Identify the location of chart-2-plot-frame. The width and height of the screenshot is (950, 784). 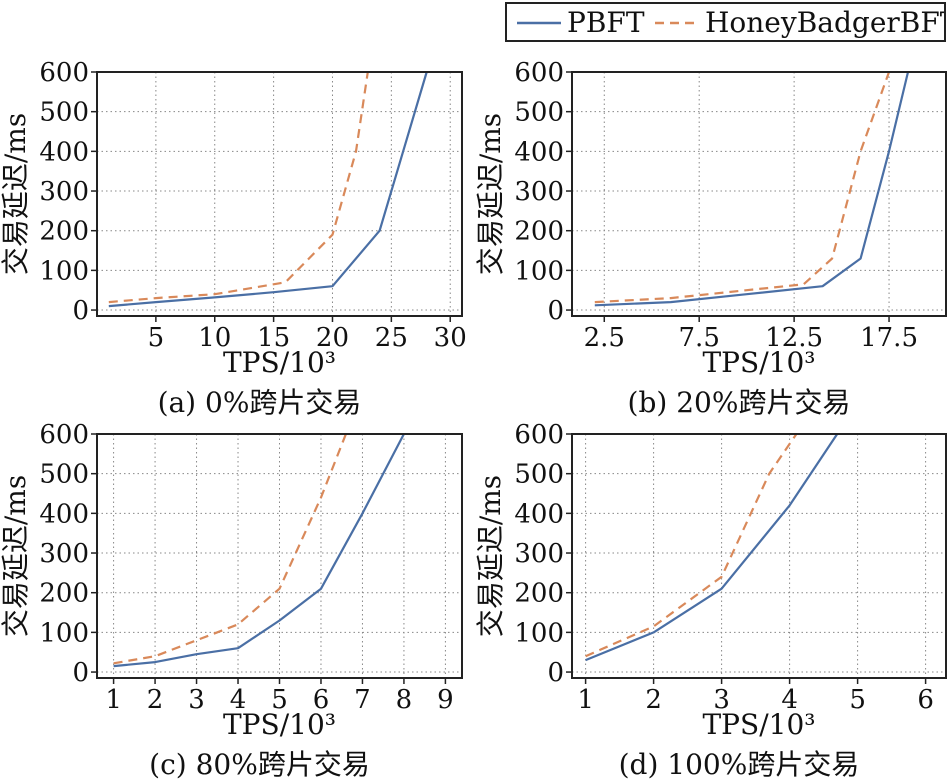
(759, 194).